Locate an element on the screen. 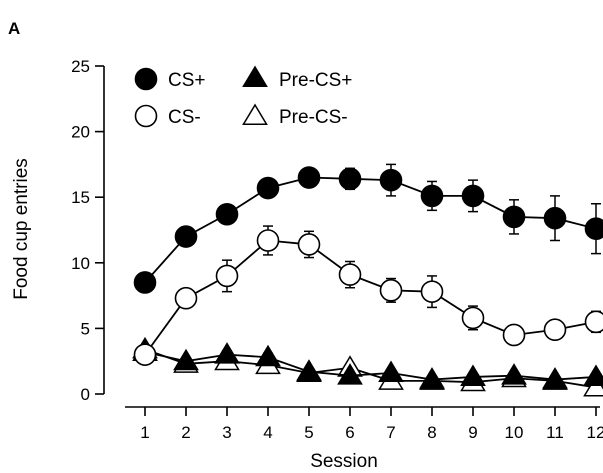 This screenshot has height=473, width=603. y-axis-title: Food cup entries is located at coordinates (21, 229).